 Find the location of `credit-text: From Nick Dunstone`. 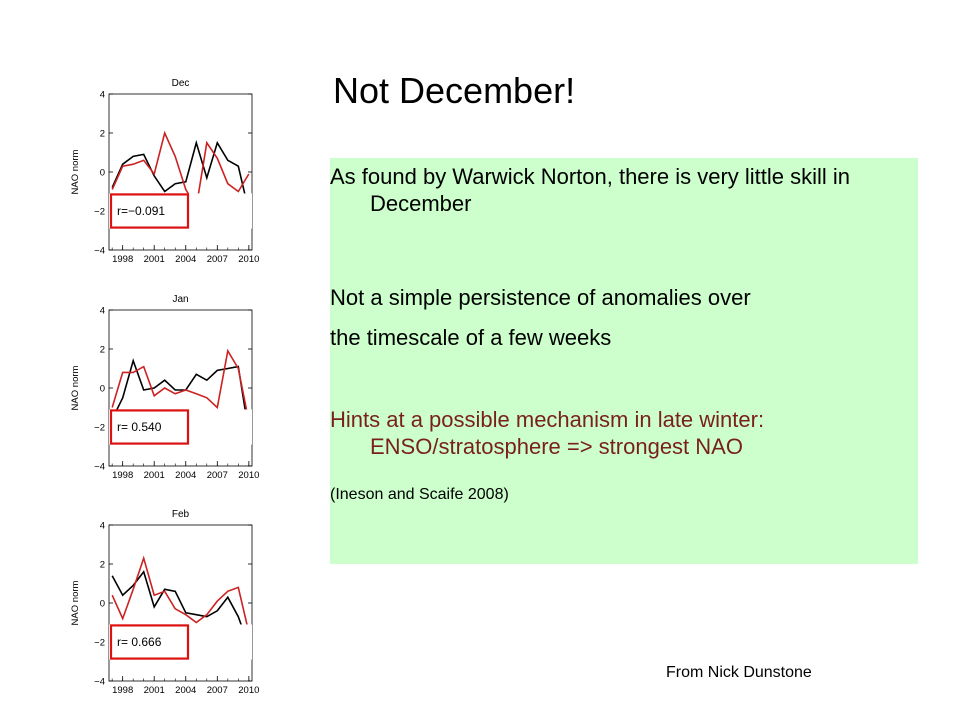

credit-text: From Nick Dunstone is located at coordinates (739, 672).